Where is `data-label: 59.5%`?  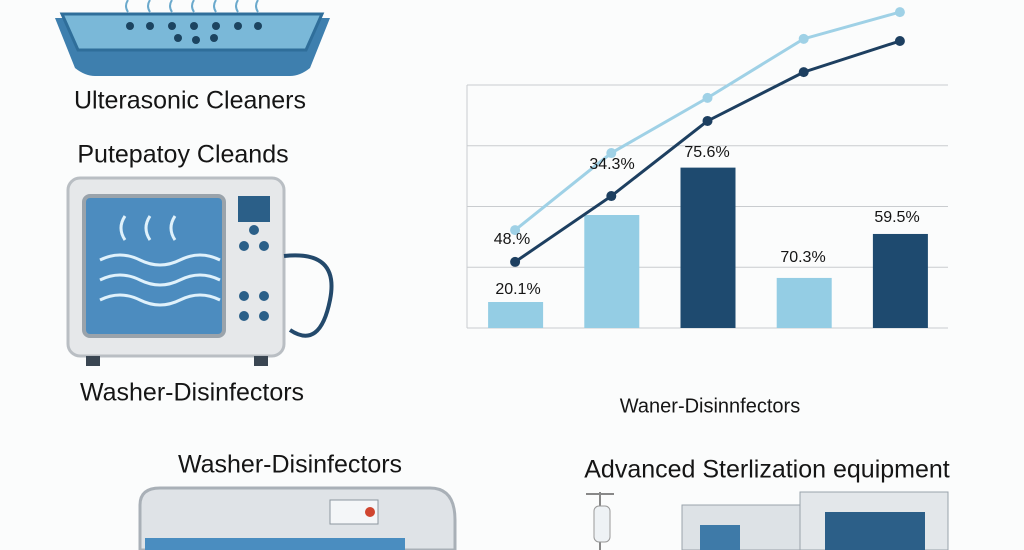
data-label: 59.5% is located at coordinates (896, 217).